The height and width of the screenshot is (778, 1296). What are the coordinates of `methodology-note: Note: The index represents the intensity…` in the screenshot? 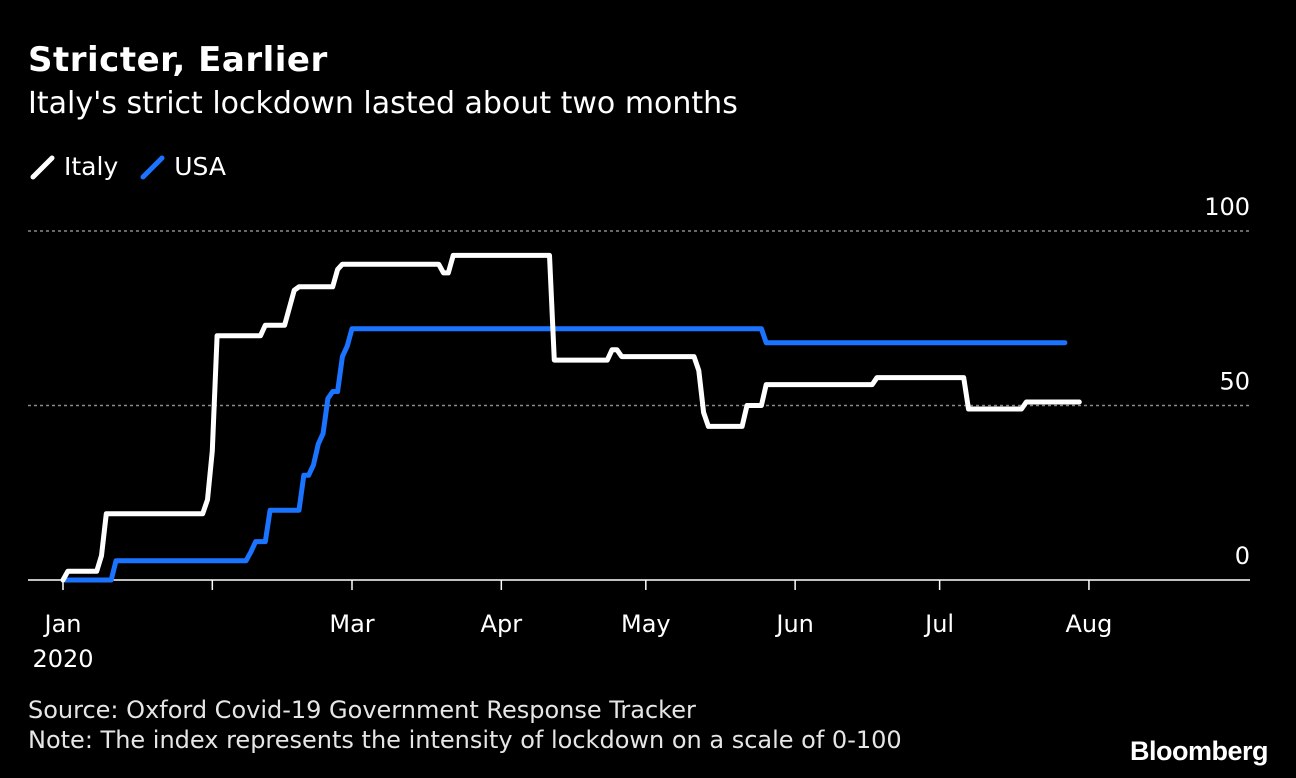 It's located at (465, 740).